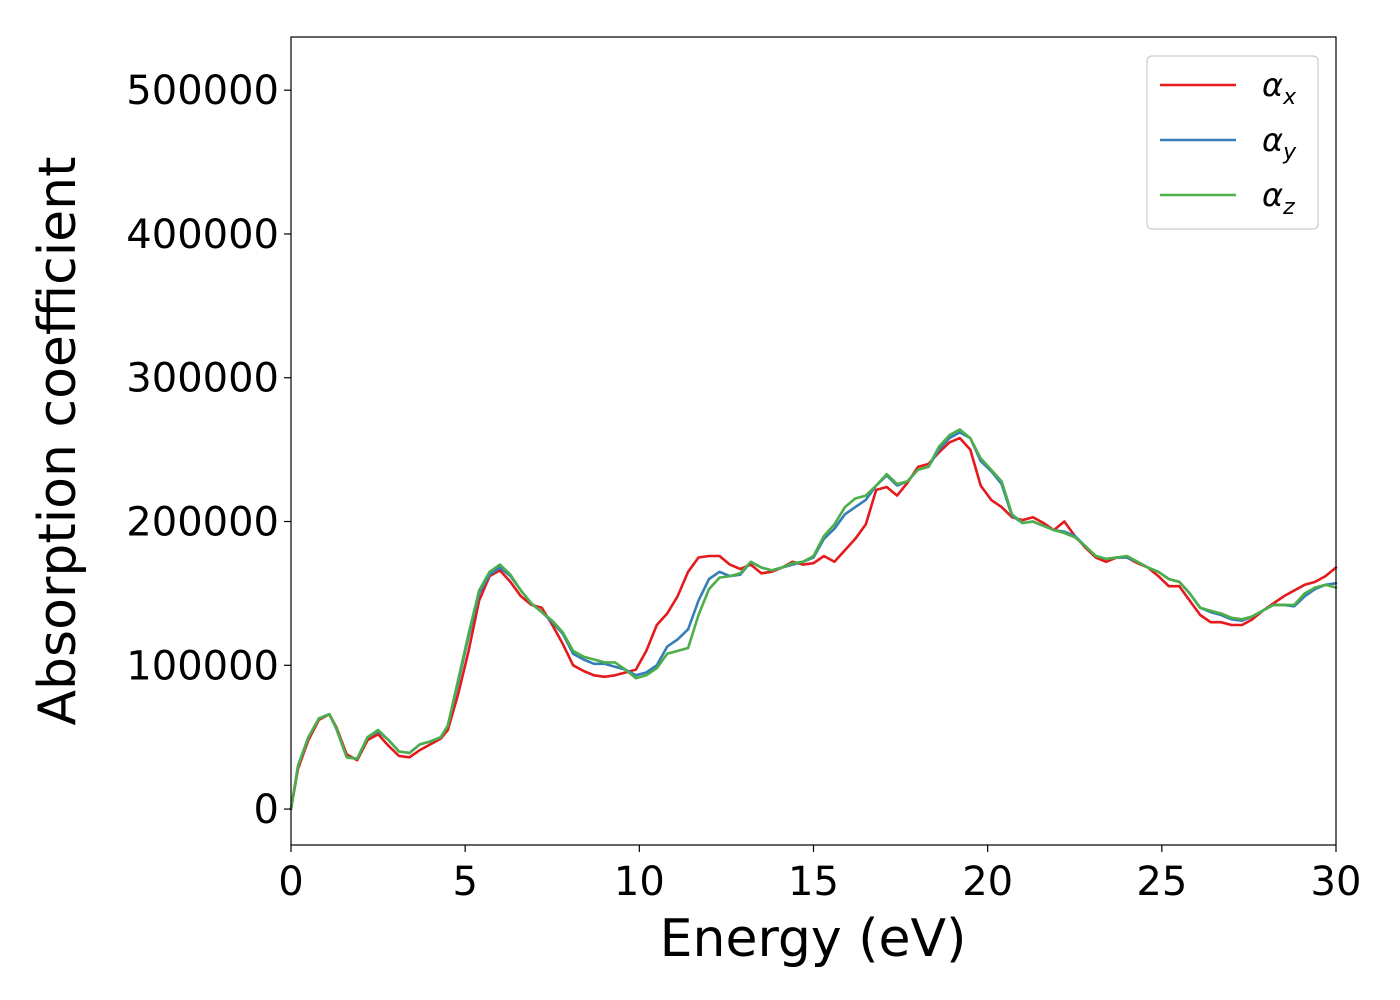 This screenshot has height=1000, width=1400. What do you see at coordinates (202, 379) in the screenshot?
I see `y-tick-label: 300000` at bounding box center [202, 379].